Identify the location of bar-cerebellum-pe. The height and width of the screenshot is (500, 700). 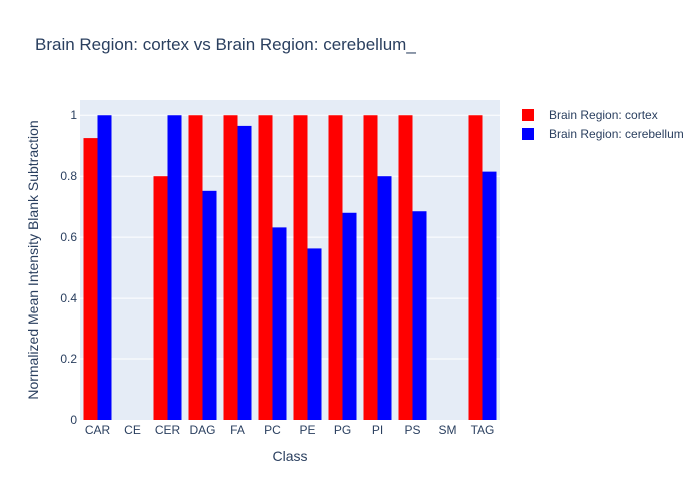
(314, 334).